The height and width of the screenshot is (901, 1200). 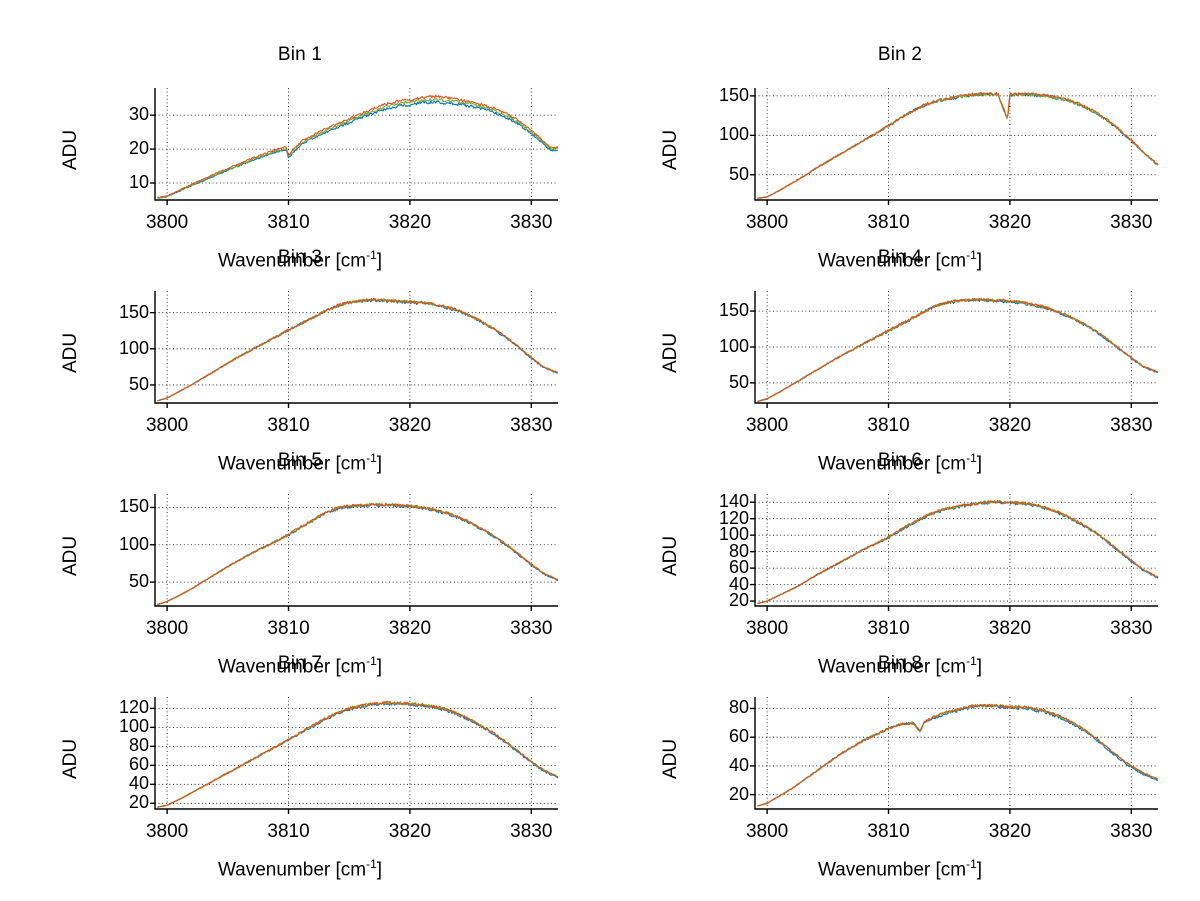 What do you see at coordinates (138, 182) in the screenshot?
I see `y-tick-label: 10` at bounding box center [138, 182].